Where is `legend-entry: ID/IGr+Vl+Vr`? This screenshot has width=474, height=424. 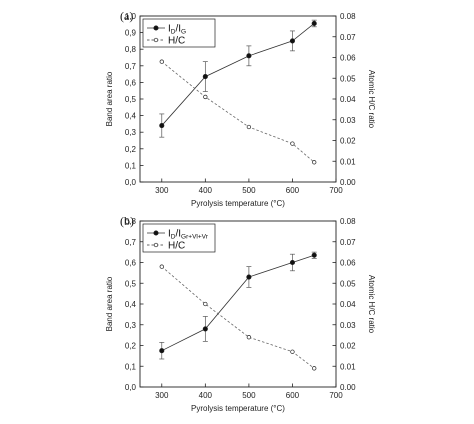 legend-entry: ID/IGr+Vl+Vr is located at coordinates (188, 235).